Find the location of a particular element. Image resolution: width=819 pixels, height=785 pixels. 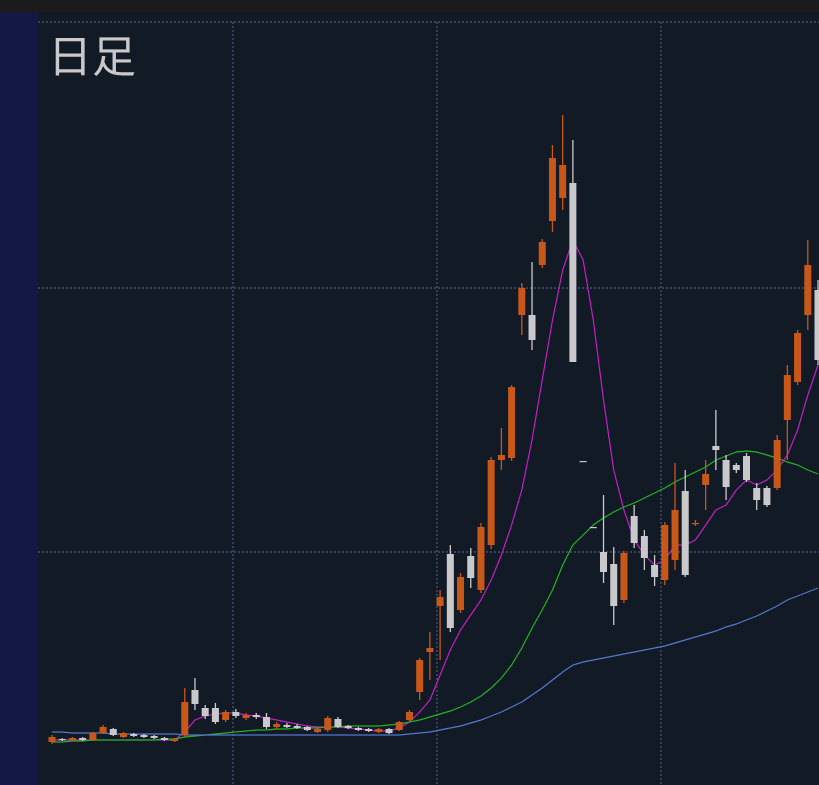

side-strip is located at coordinates (19, 392).